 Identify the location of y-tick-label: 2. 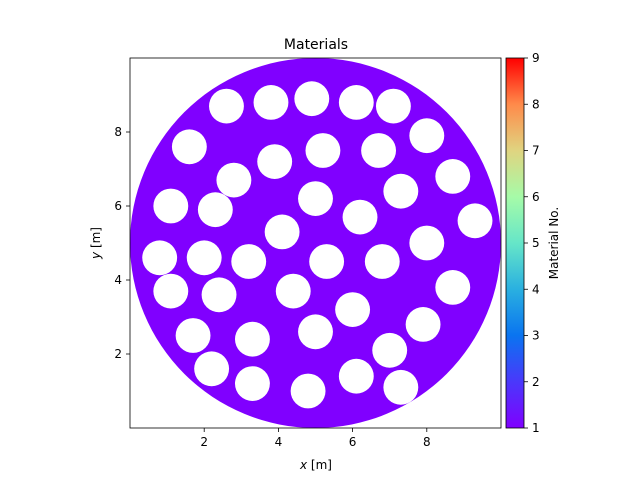
(118, 354).